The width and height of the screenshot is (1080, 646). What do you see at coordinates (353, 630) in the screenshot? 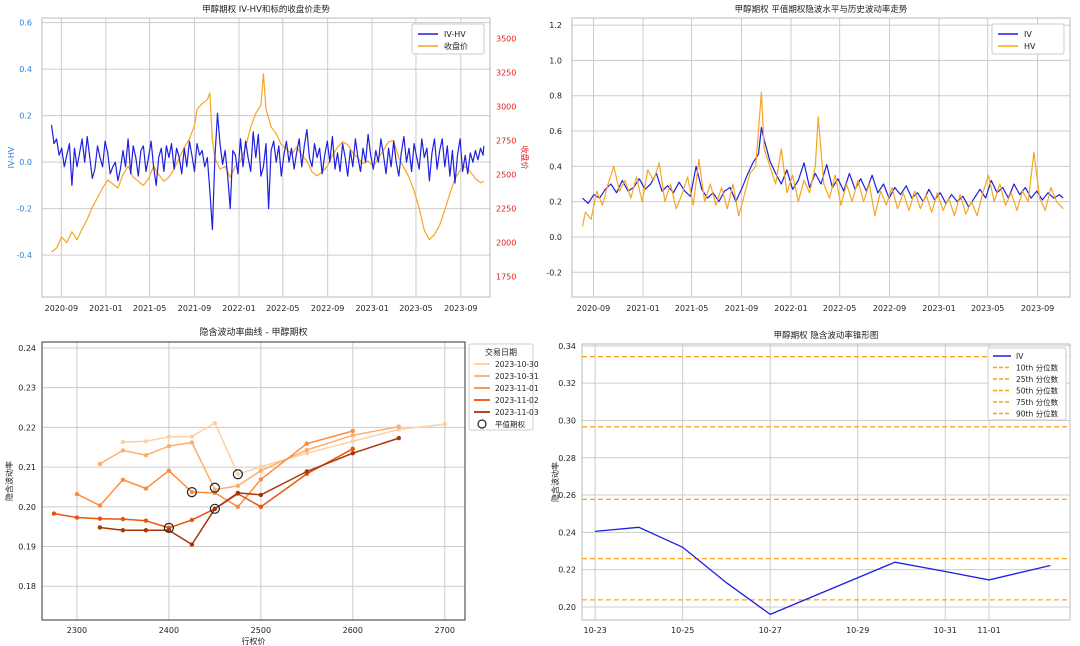
I see `x-tick-label: 2600` at bounding box center [353, 630].